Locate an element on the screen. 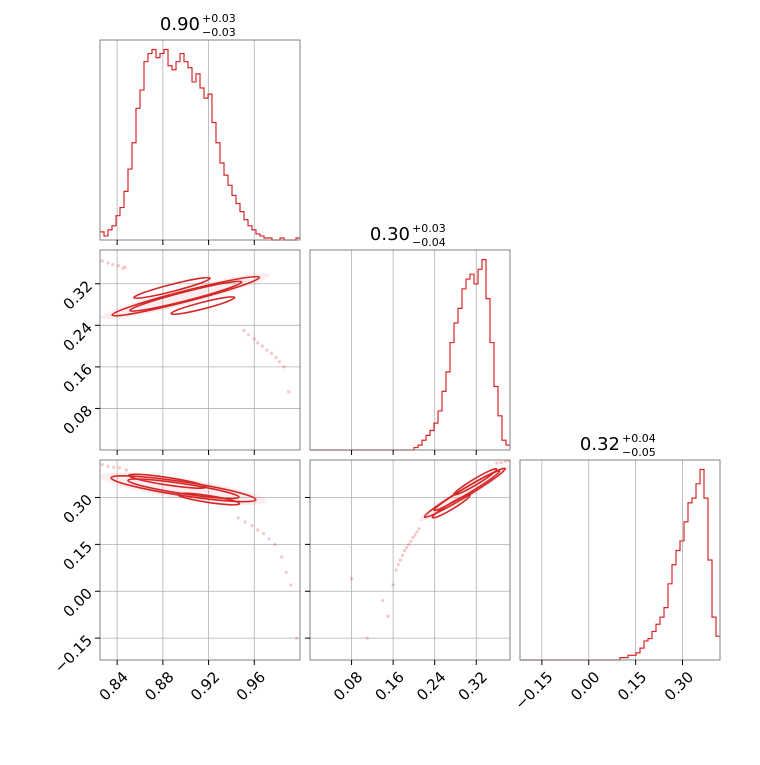 Image resolution: width=760 pixels, height=765 pixels. x-tick-label: 0.16 is located at coordinates (390, 686).